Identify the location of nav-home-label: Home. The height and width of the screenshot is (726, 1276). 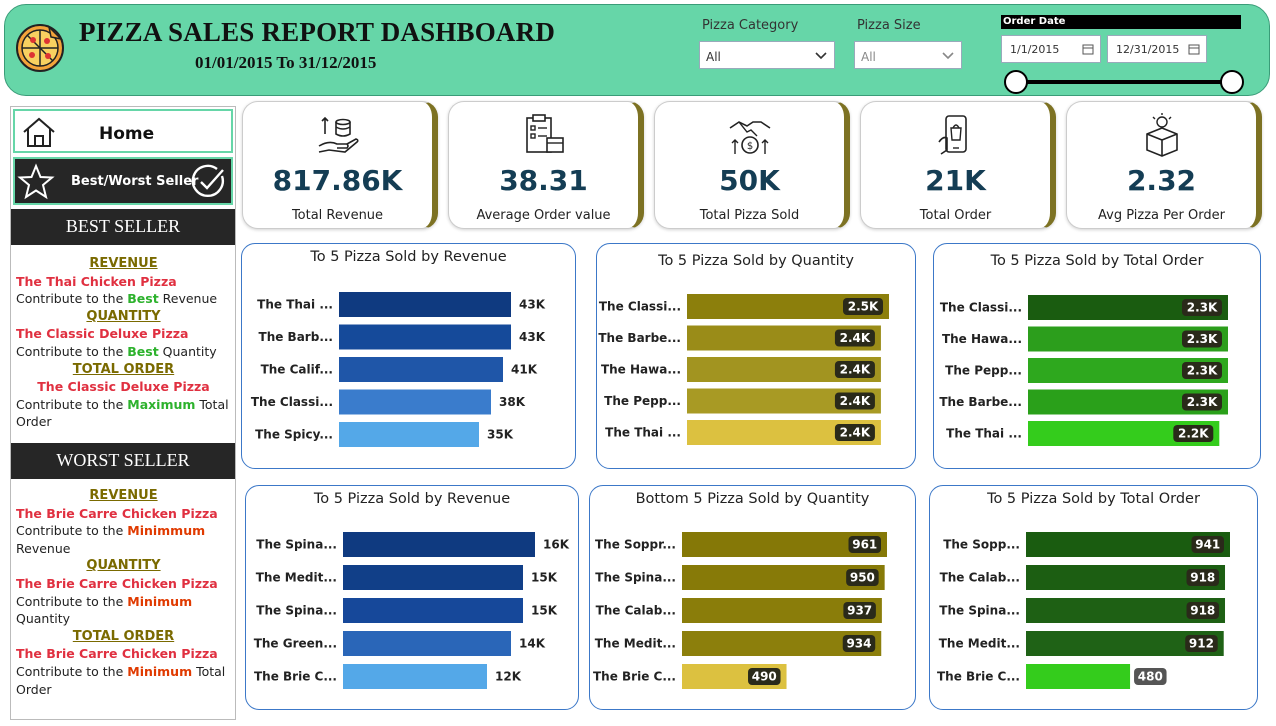
(127, 134).